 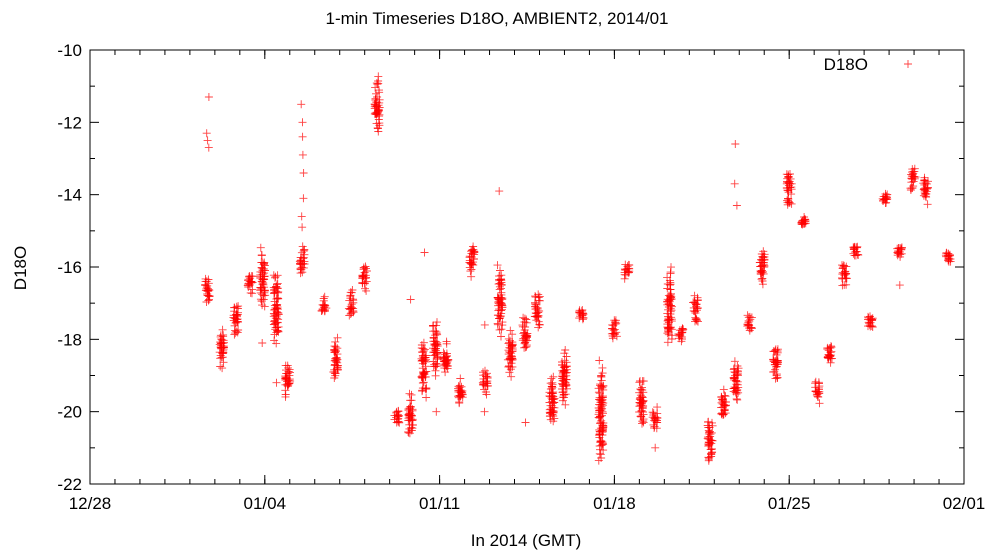 What do you see at coordinates (439, 503) in the screenshot?
I see `x-tick-label: 01/11` at bounding box center [439, 503].